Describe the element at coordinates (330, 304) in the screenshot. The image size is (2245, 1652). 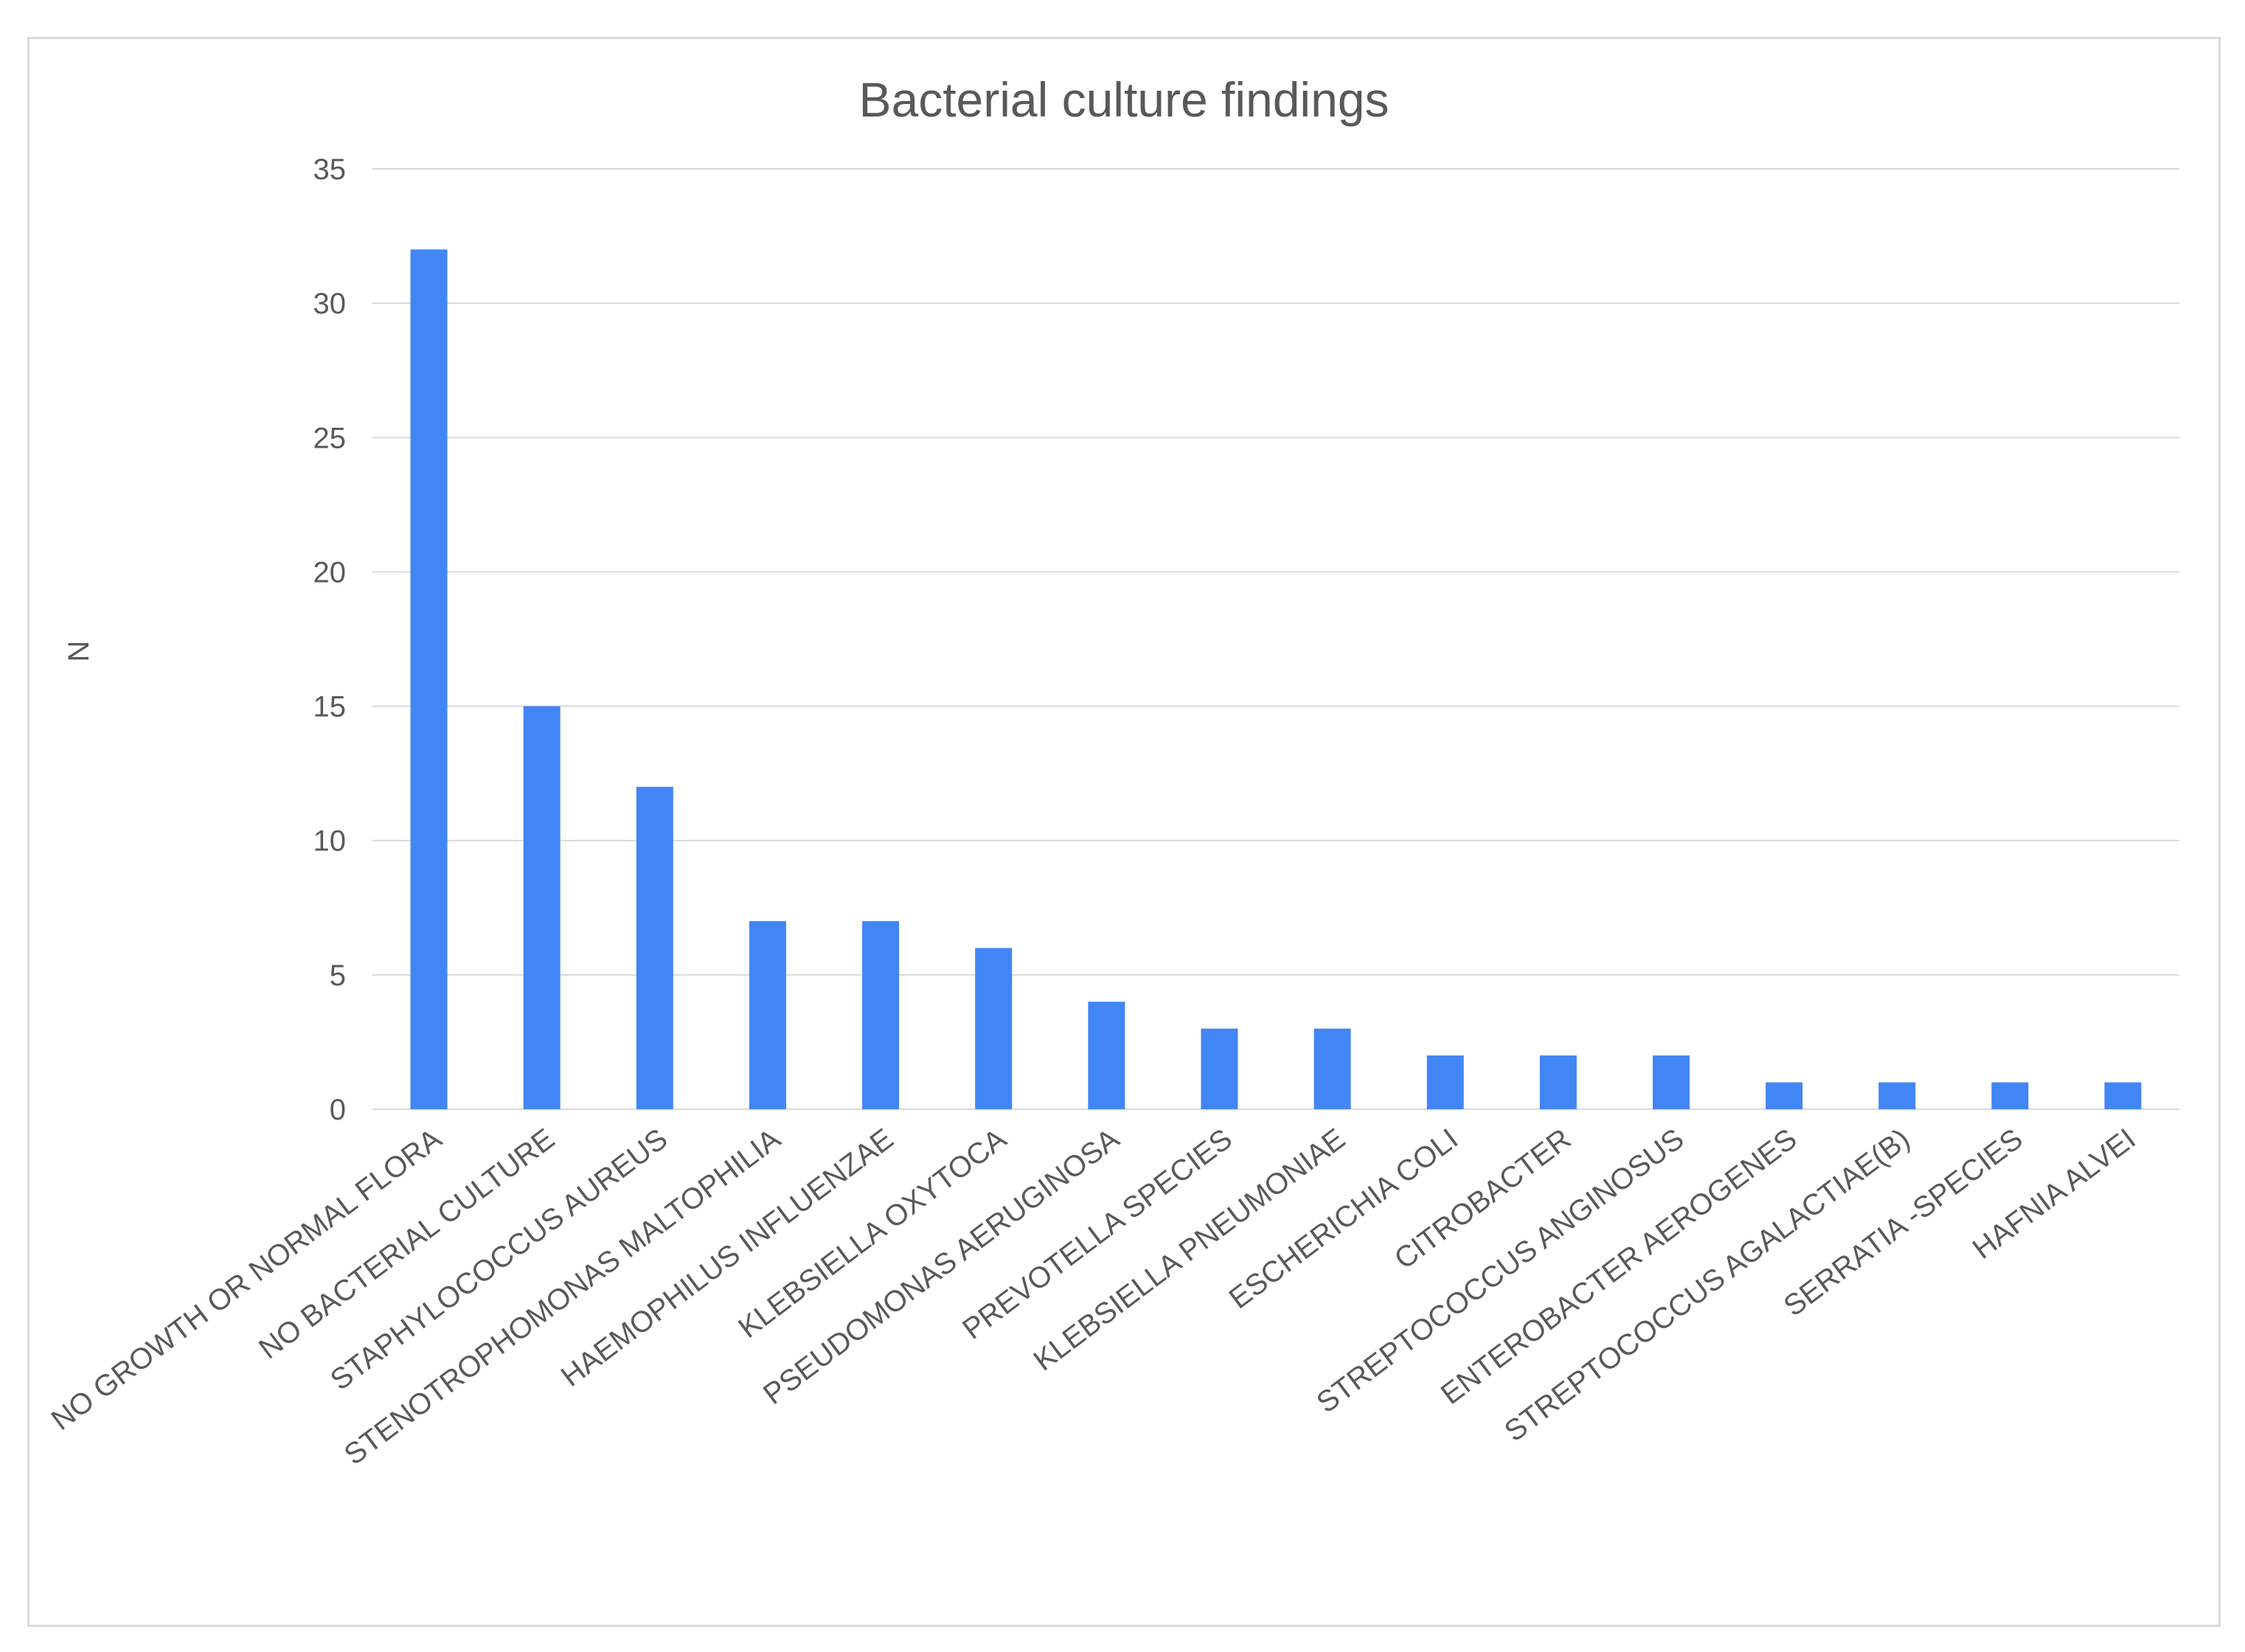
I see `y-tick-label: 30` at that location.